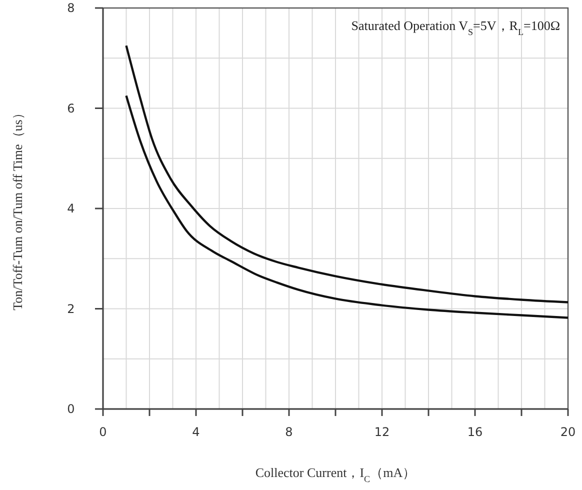 This screenshot has width=582, height=490. Describe the element at coordinates (196, 432) in the screenshot. I see `x-tick-label: 4` at that location.